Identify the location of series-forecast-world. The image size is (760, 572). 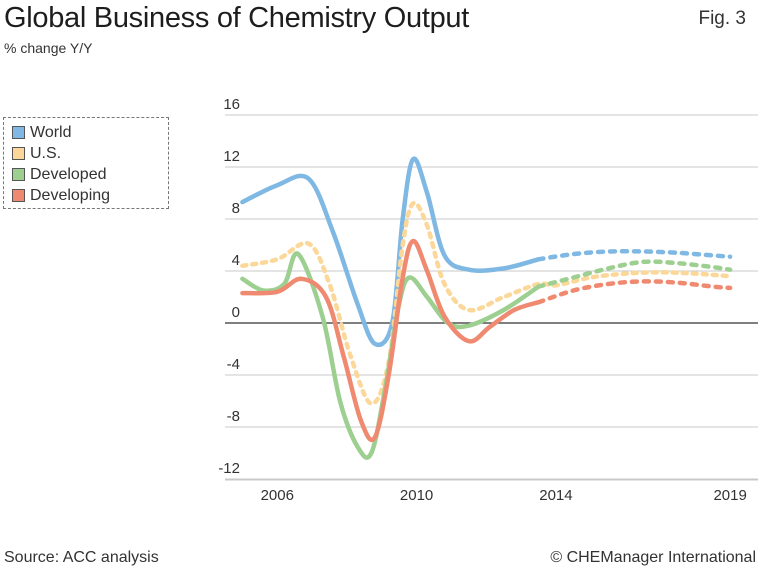
(634, 255).